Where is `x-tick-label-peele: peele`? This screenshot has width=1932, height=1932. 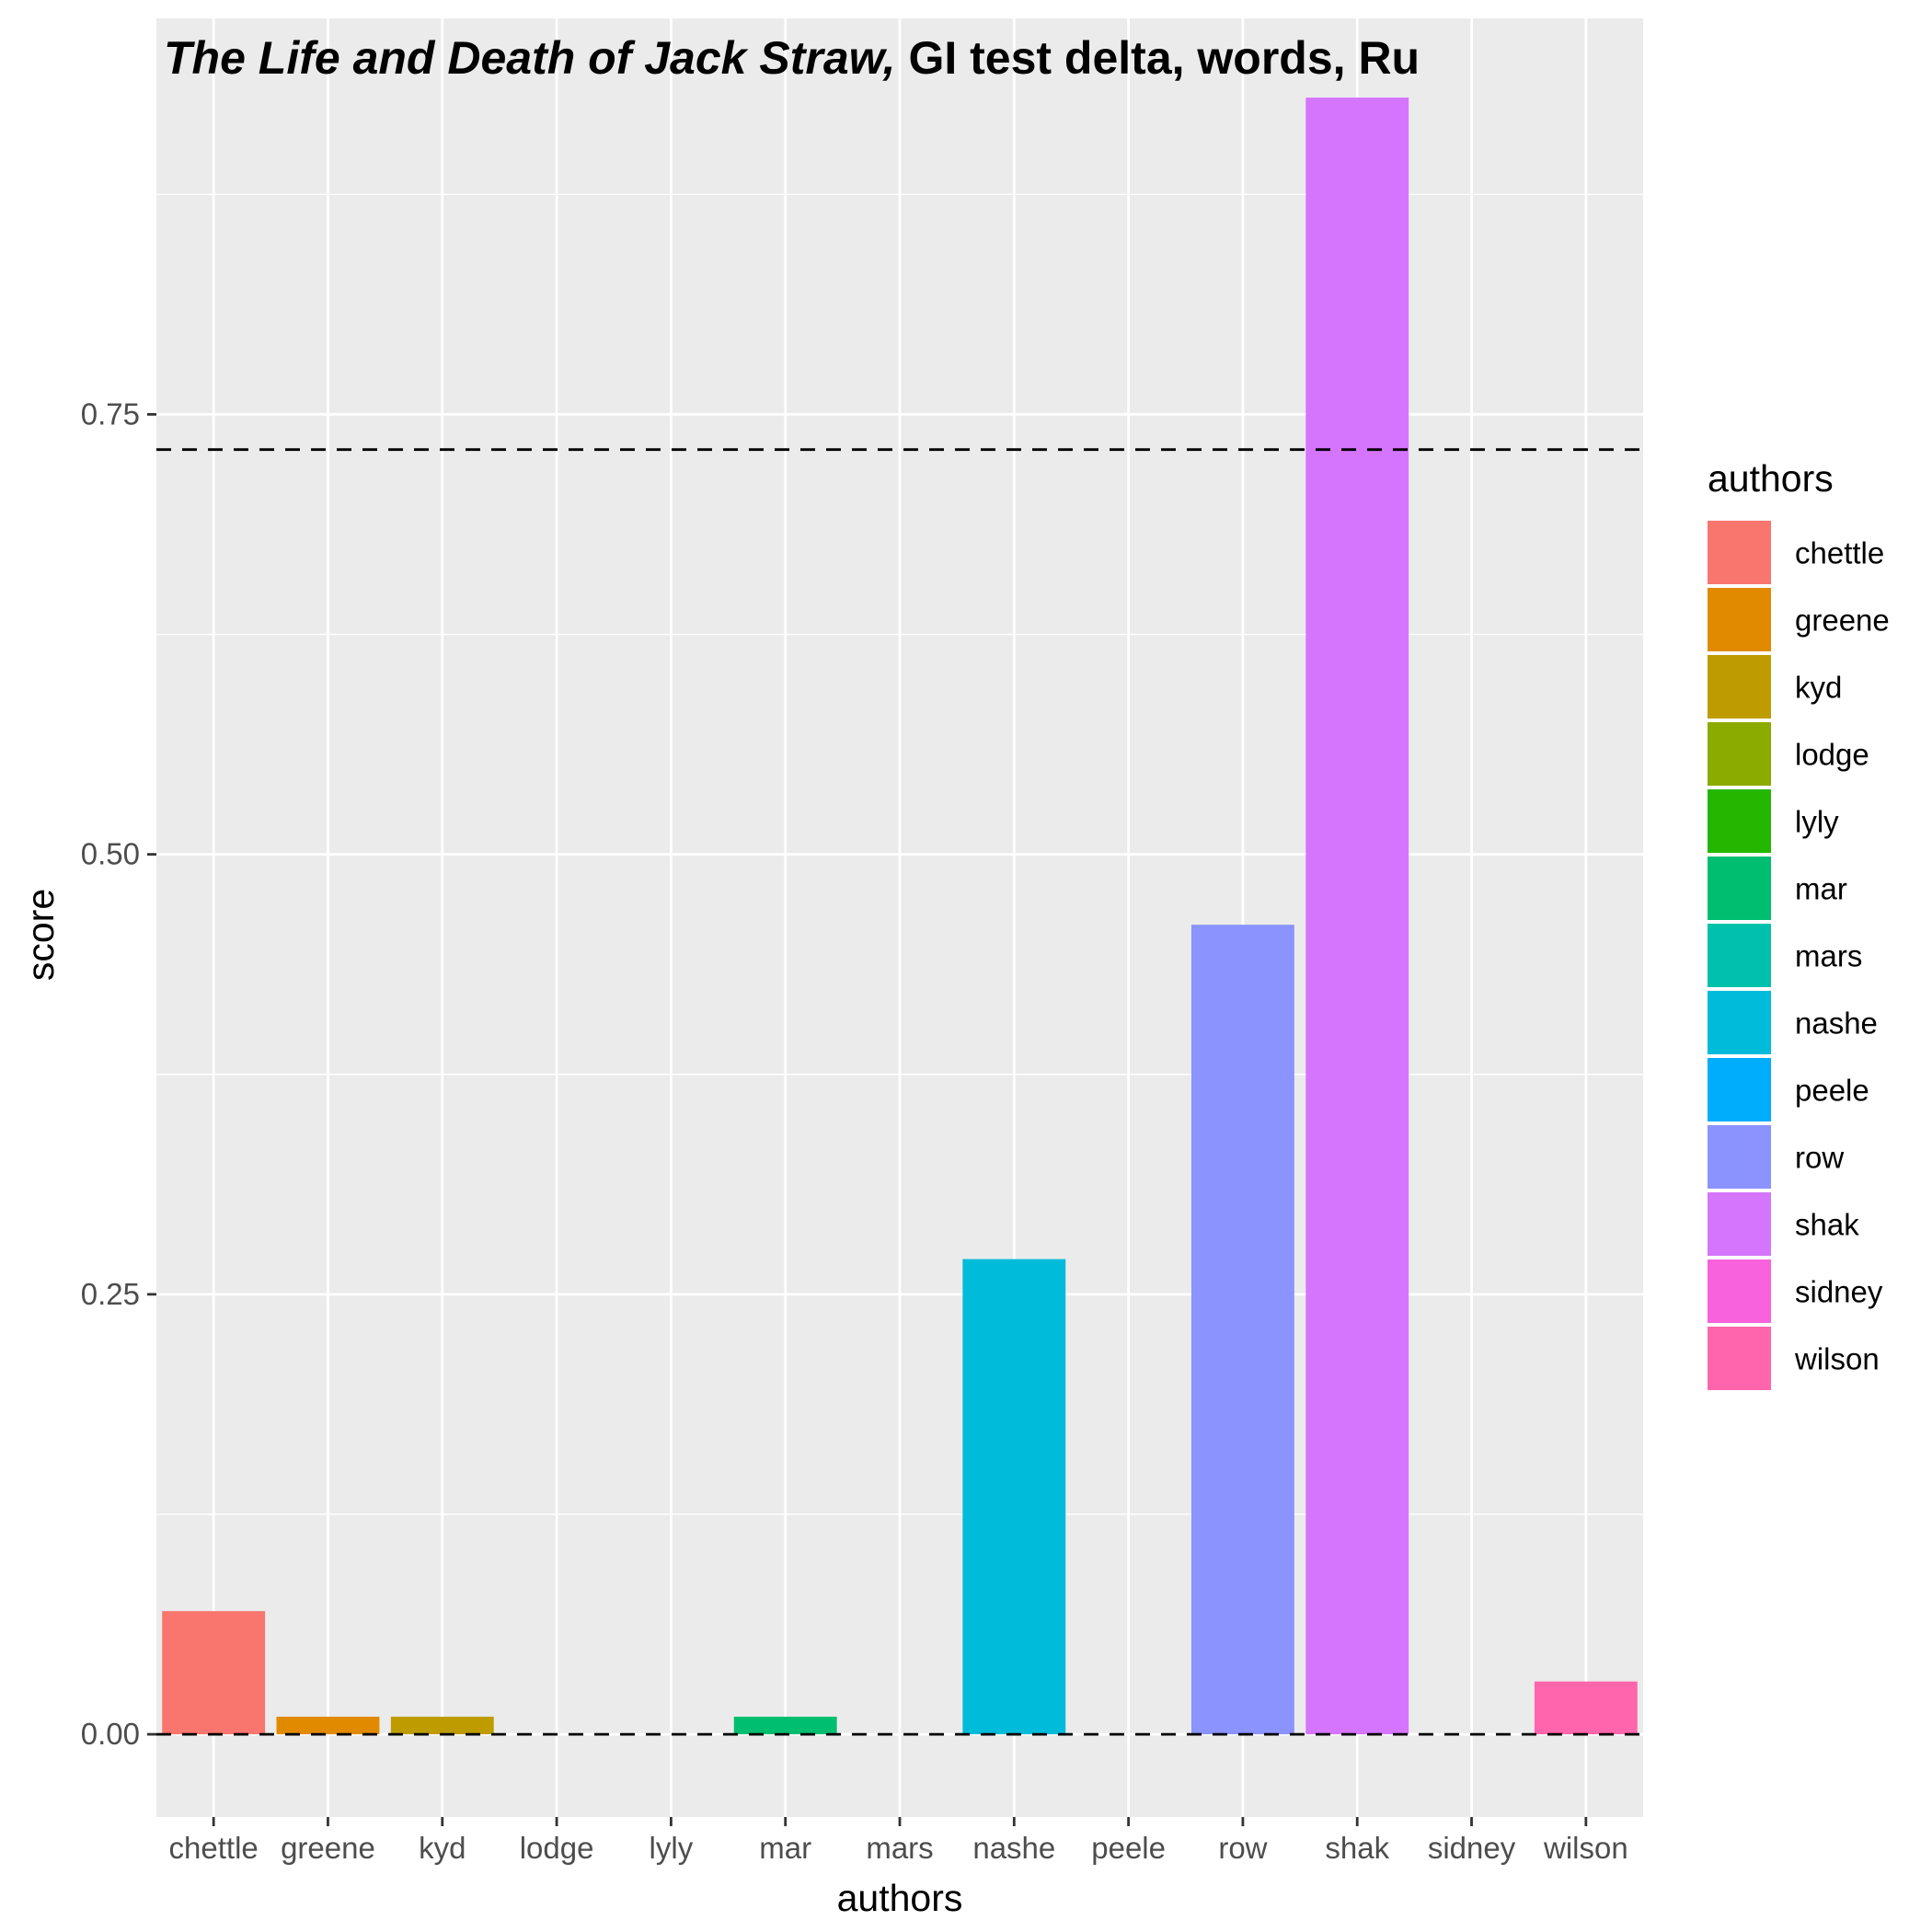 x-tick-label-peele: peele is located at coordinates (1128, 1848).